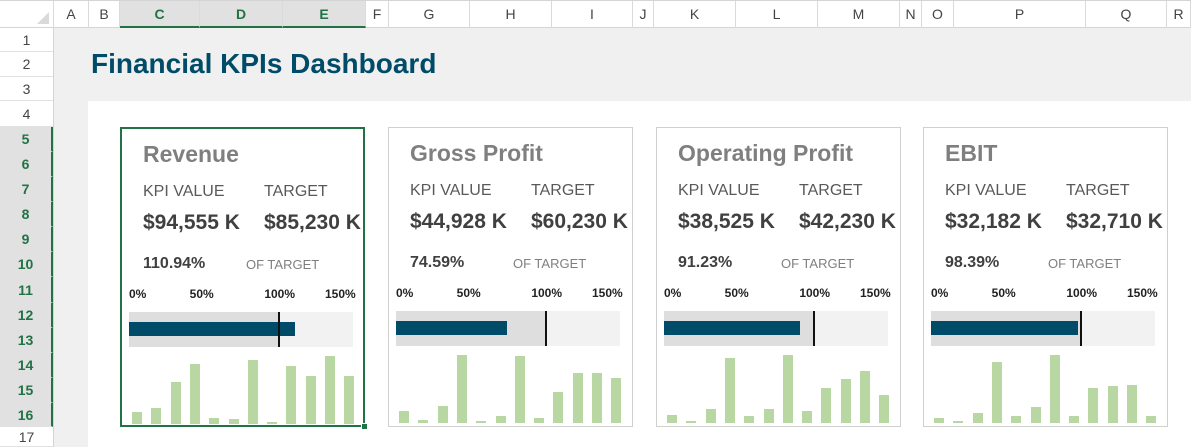  Describe the element at coordinates (26, 340) in the screenshot. I see `row-header-13: 13` at that location.